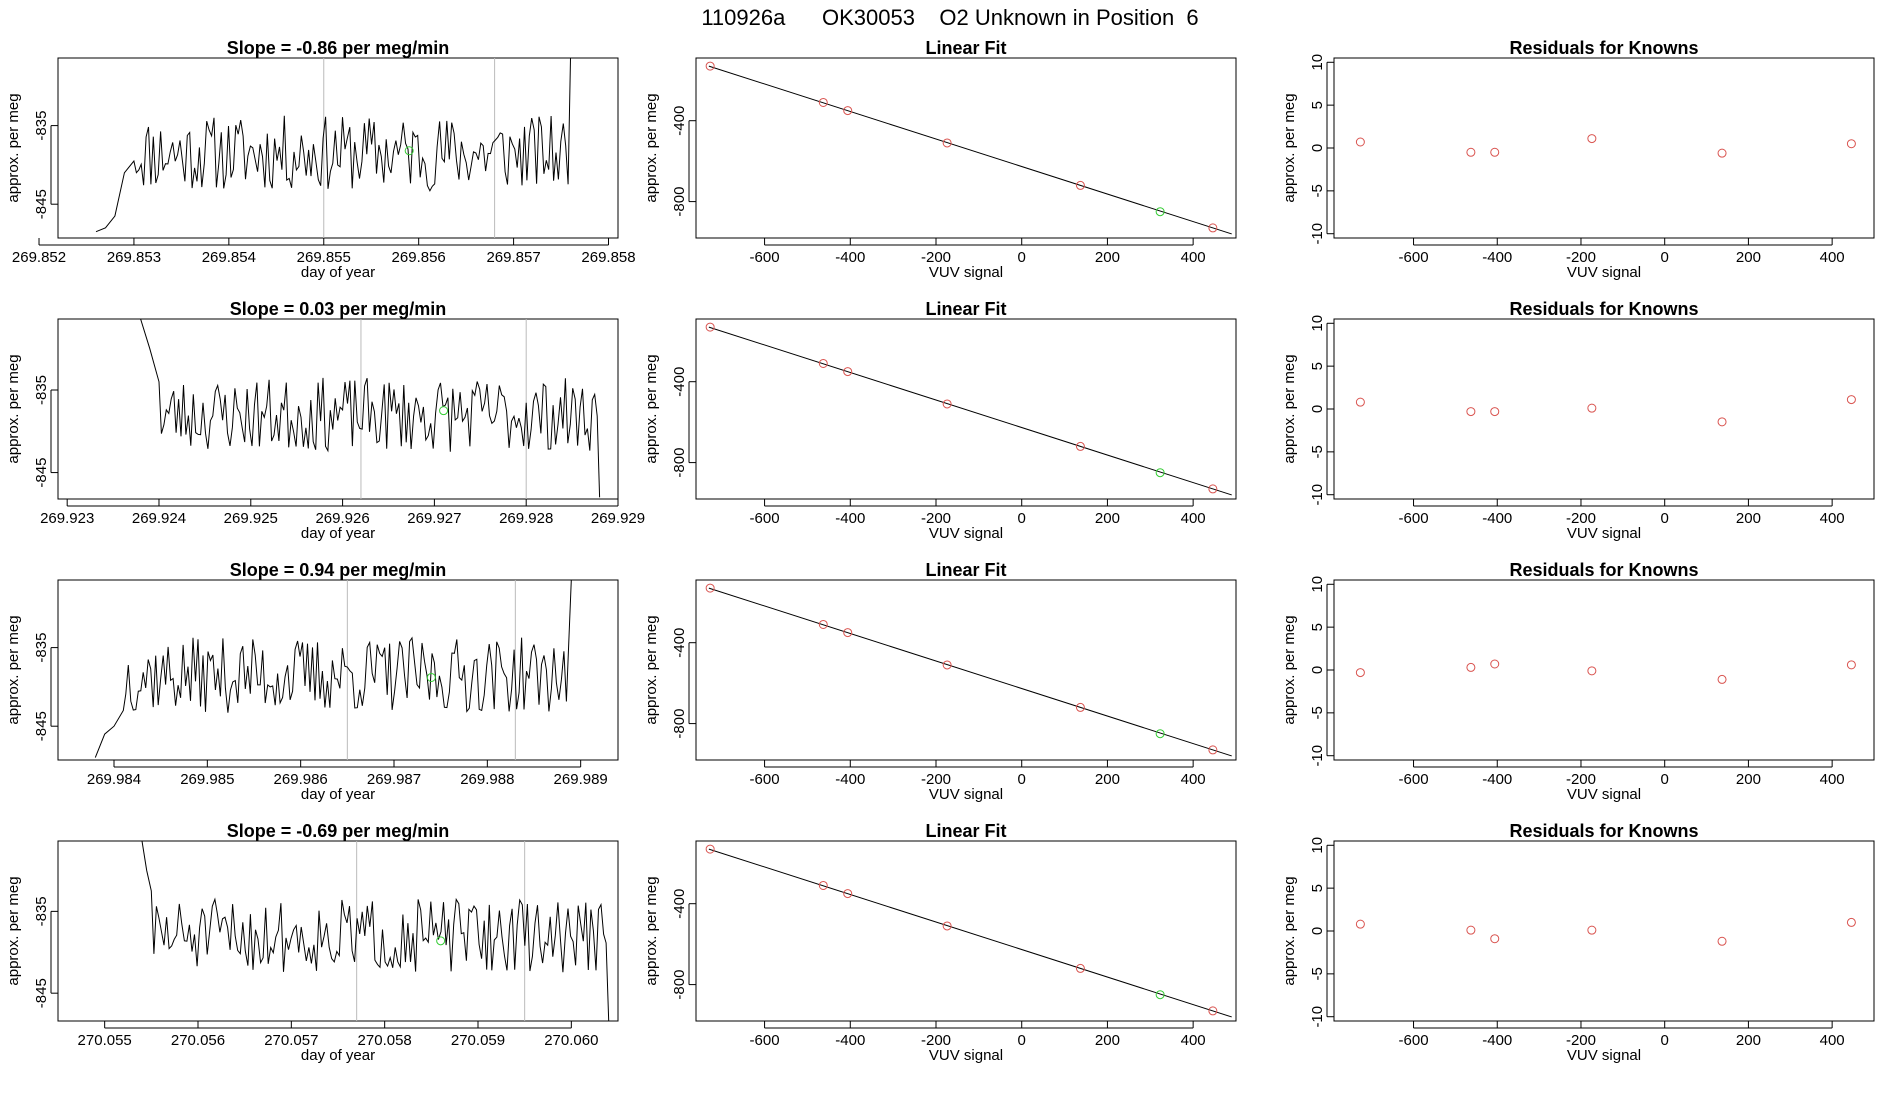 This screenshot has height=1100, width=1900. What do you see at coordinates (207, 779) in the screenshot?
I see `x-tick-label: 269.985` at bounding box center [207, 779].